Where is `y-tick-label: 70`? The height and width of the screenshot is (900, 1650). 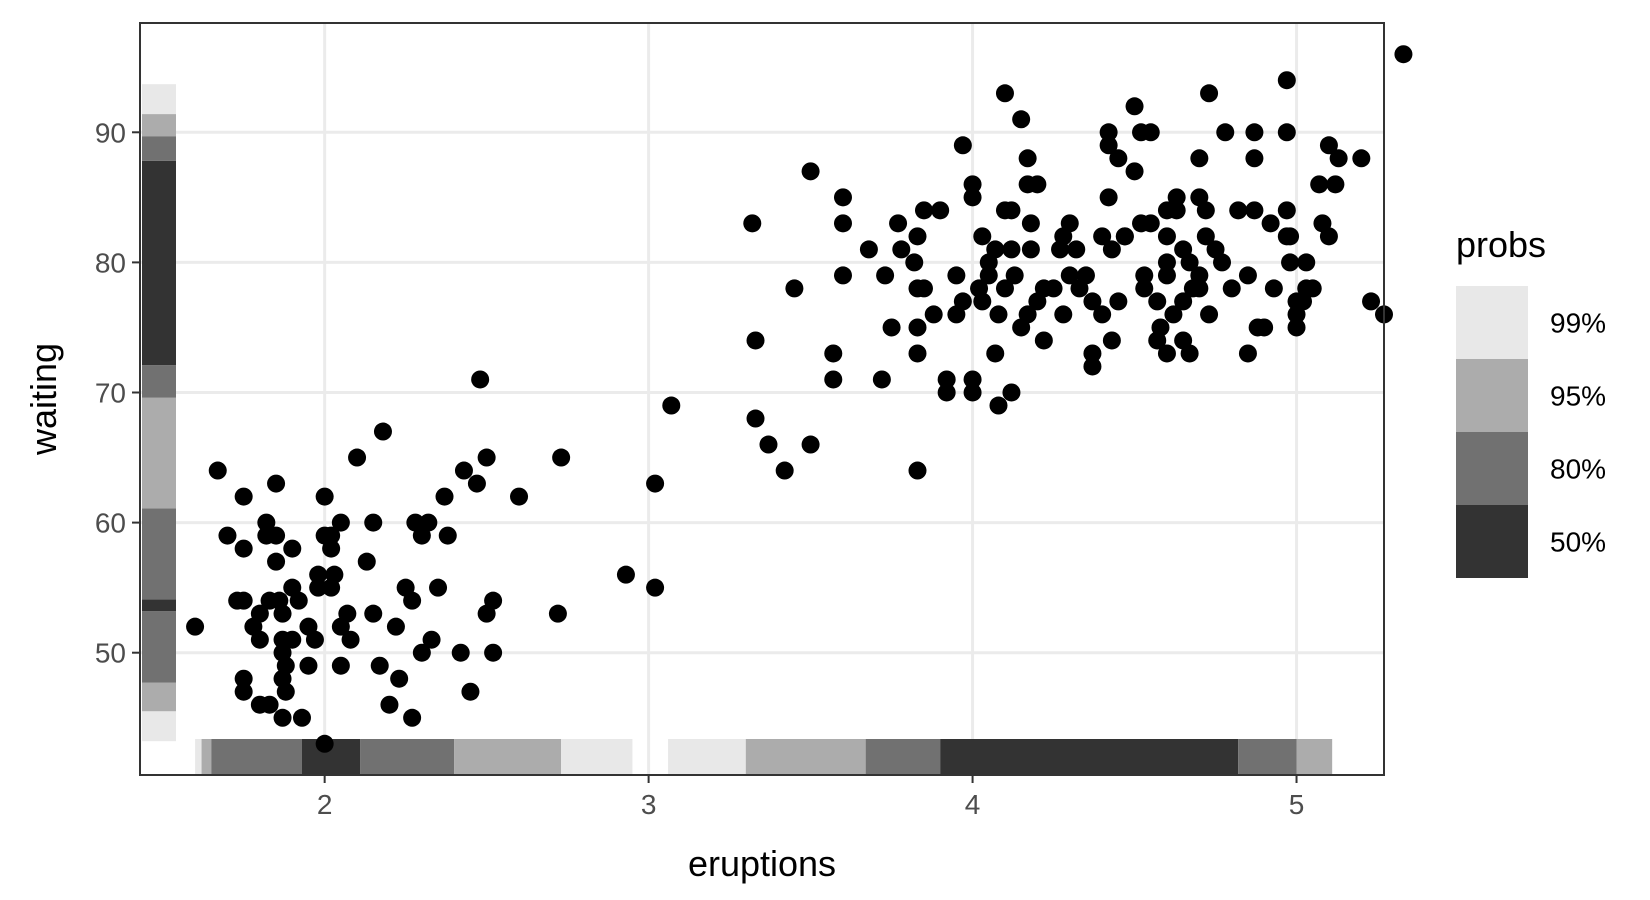
y-tick-label: 70 is located at coordinates (110, 392).